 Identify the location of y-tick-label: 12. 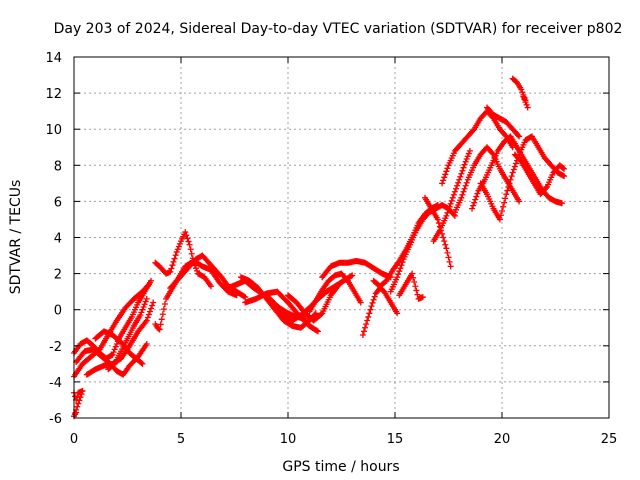
(53, 94).